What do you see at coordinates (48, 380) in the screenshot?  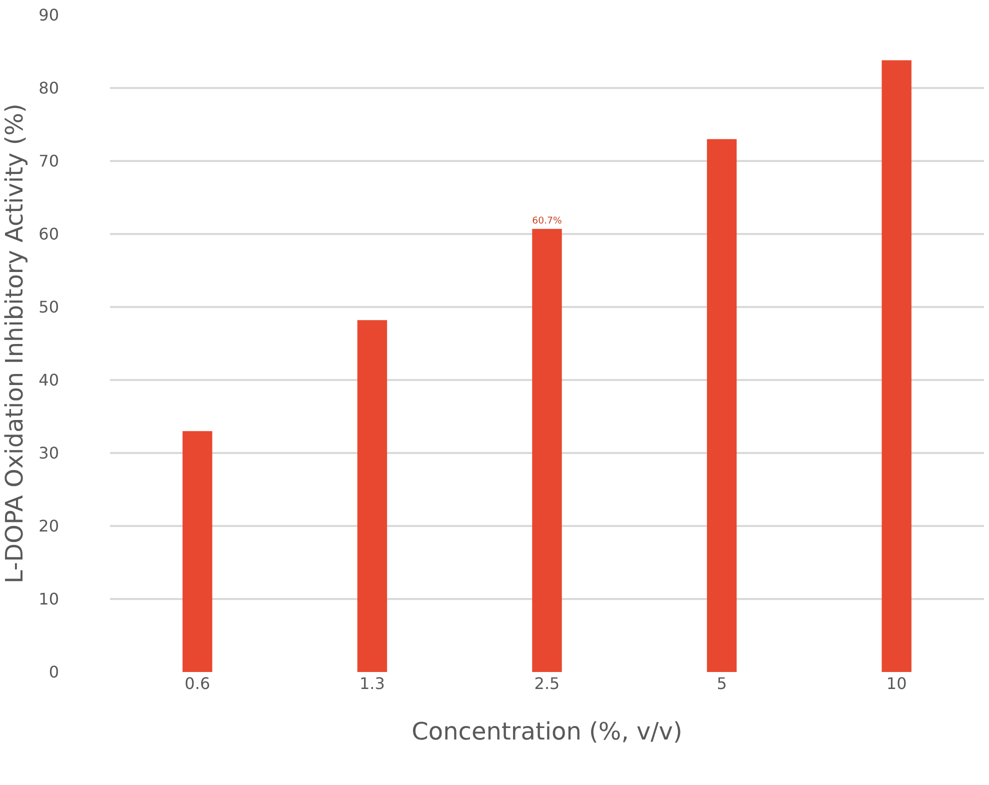 I see `y-tick-label: 40` at bounding box center [48, 380].